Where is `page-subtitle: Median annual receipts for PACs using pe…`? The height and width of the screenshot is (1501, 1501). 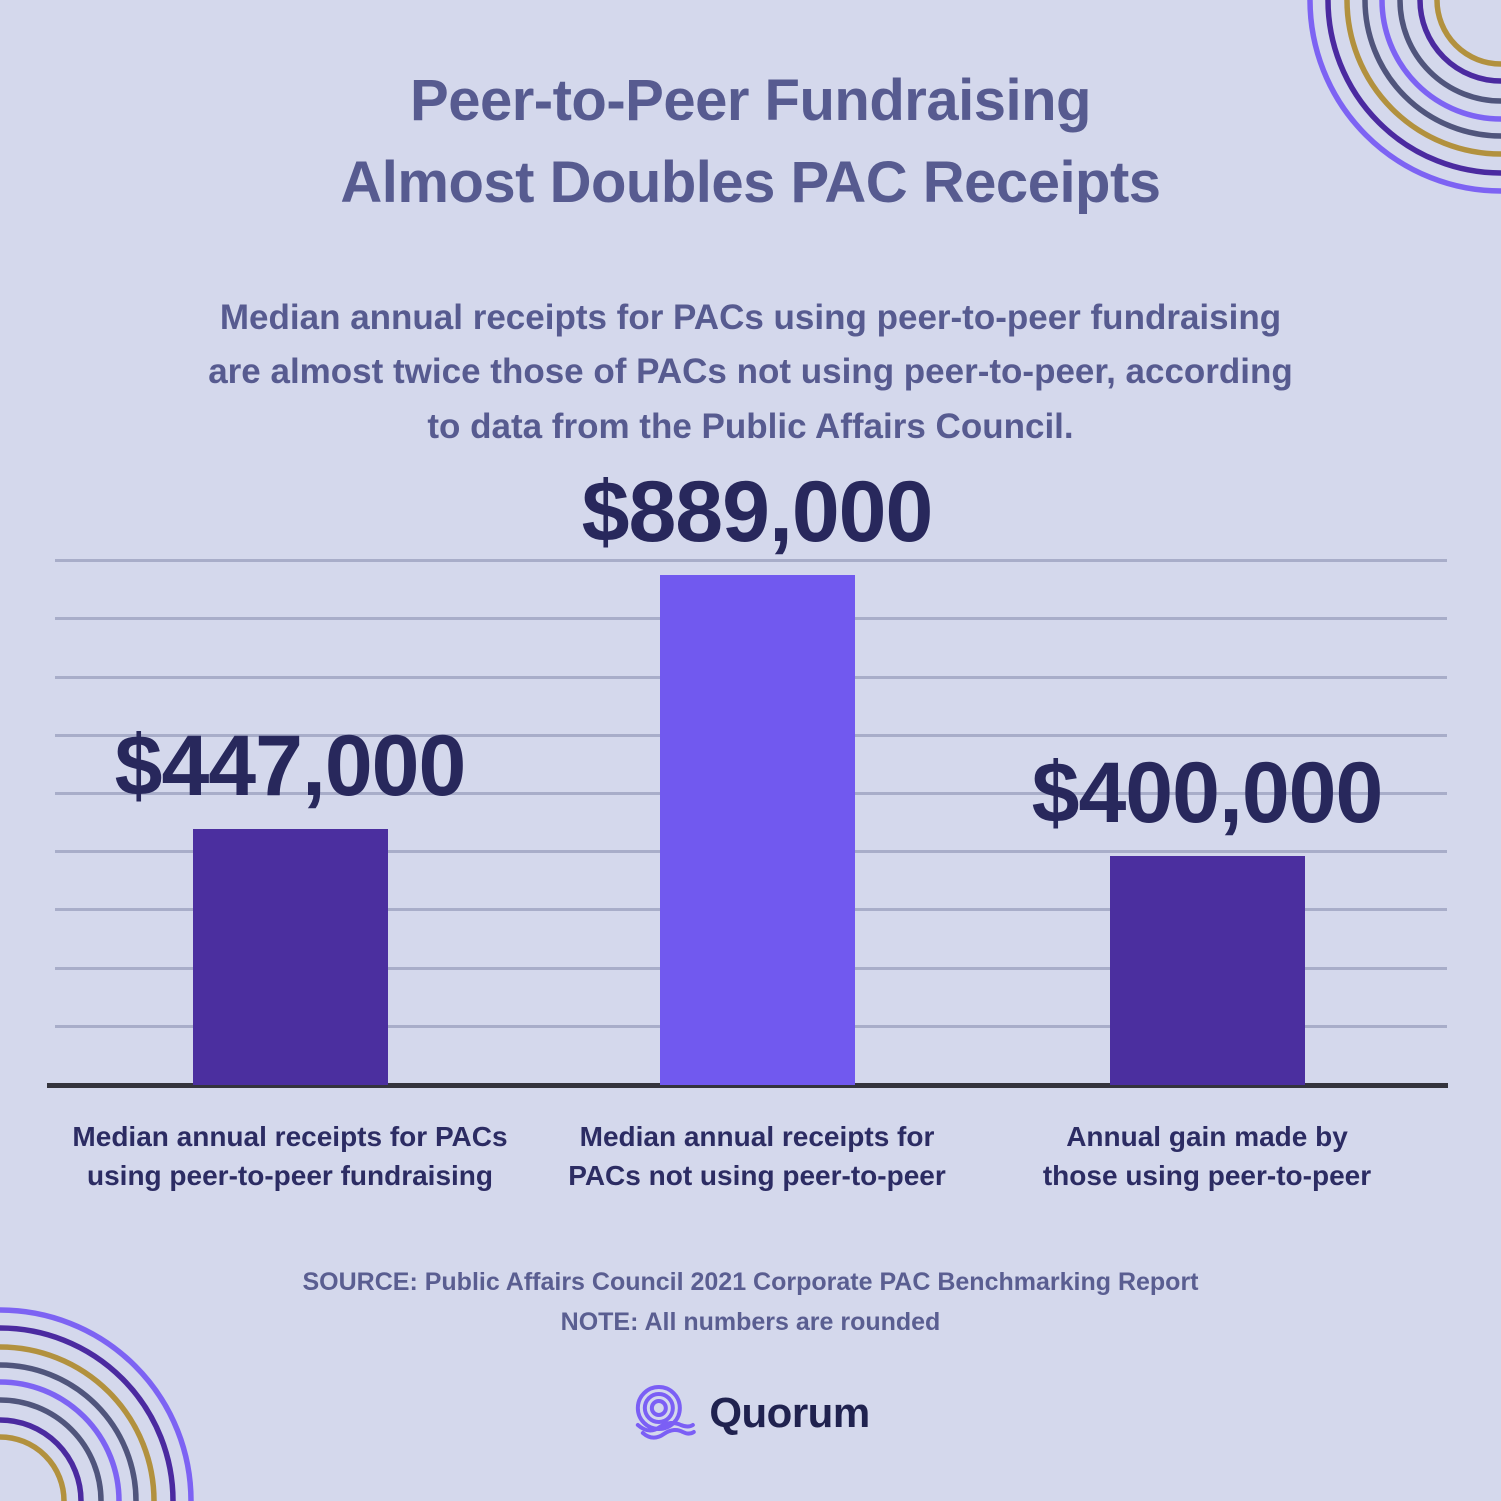
page-subtitle: Median annual receipts for PACs using pe… is located at coordinates (750, 372).